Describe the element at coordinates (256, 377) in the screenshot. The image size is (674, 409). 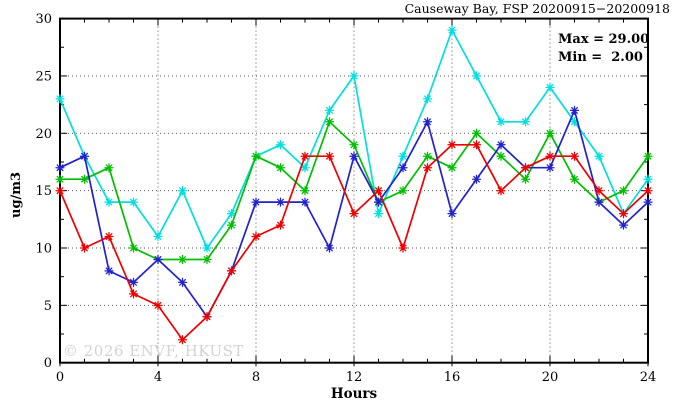
I see `x-tick-label-8: 8` at that location.